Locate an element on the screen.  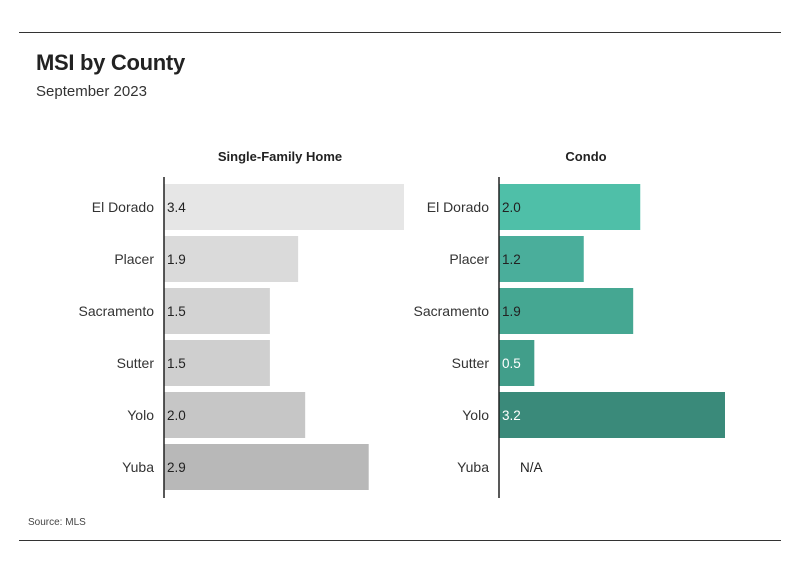
bottom-rule is located at coordinates (400, 540).